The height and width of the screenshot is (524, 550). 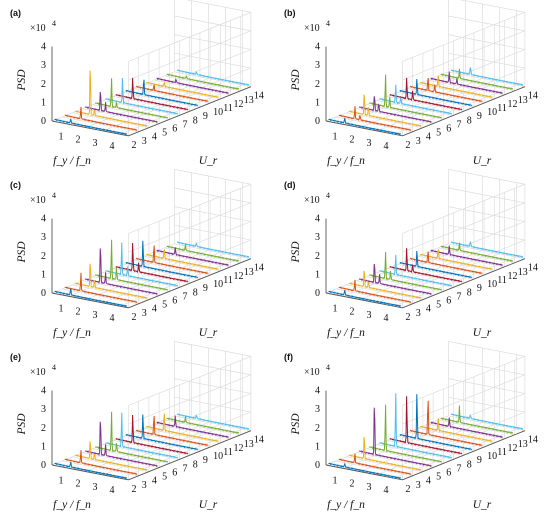 I want to click on y-tick-label: 9, so click(x=479, y=116).